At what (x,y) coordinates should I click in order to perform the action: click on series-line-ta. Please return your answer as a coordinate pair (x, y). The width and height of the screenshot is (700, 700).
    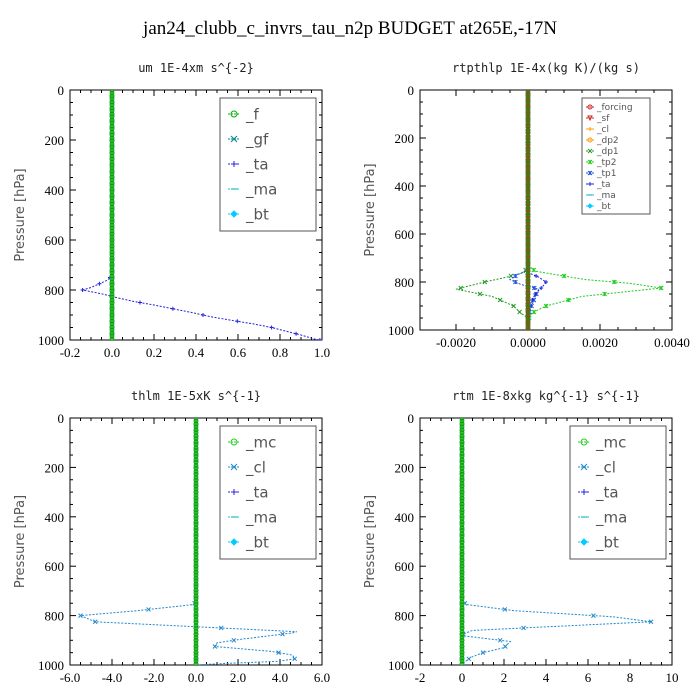
    Looking at the image, I should click on (201, 215).